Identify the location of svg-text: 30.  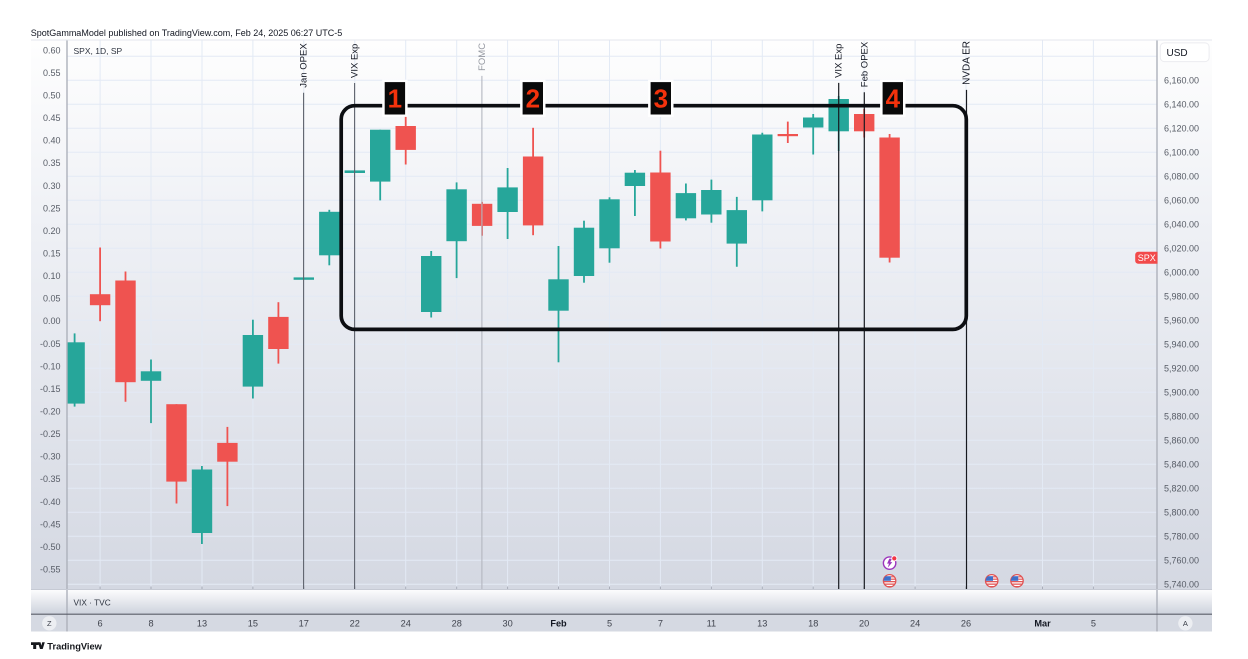
(507, 624).